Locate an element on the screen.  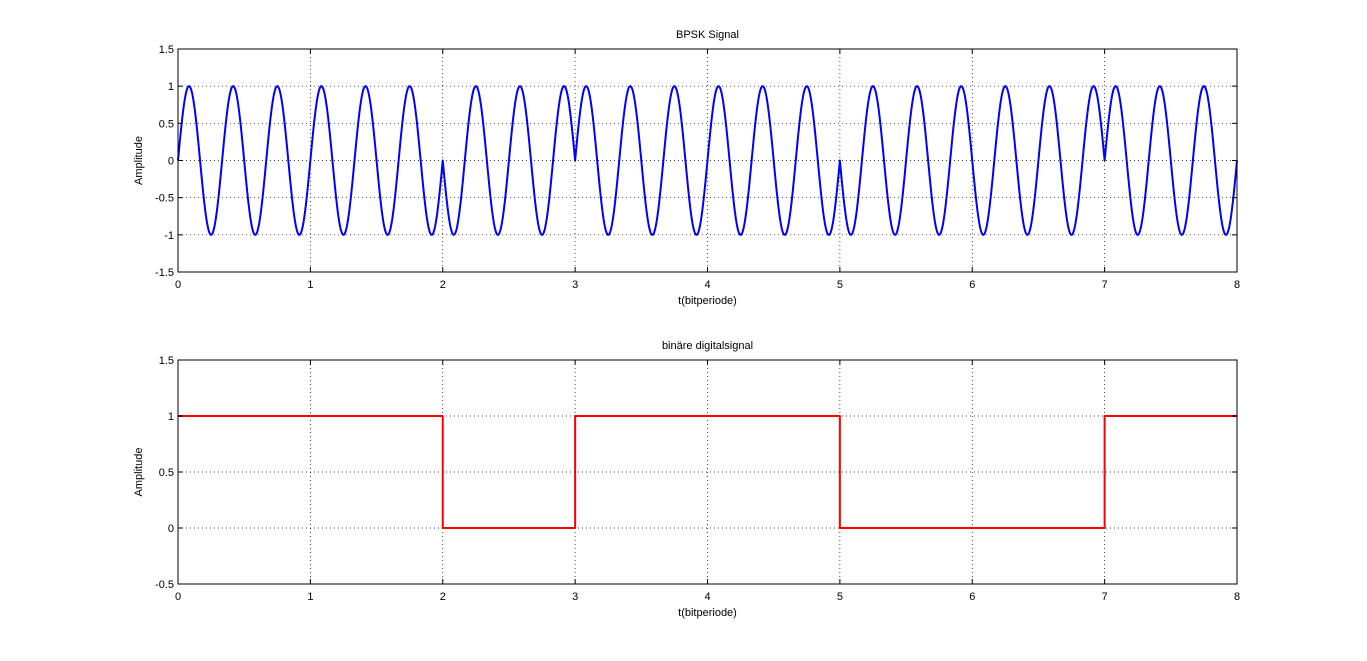
chart-title: binäre digitalsignal is located at coordinates (707, 346).